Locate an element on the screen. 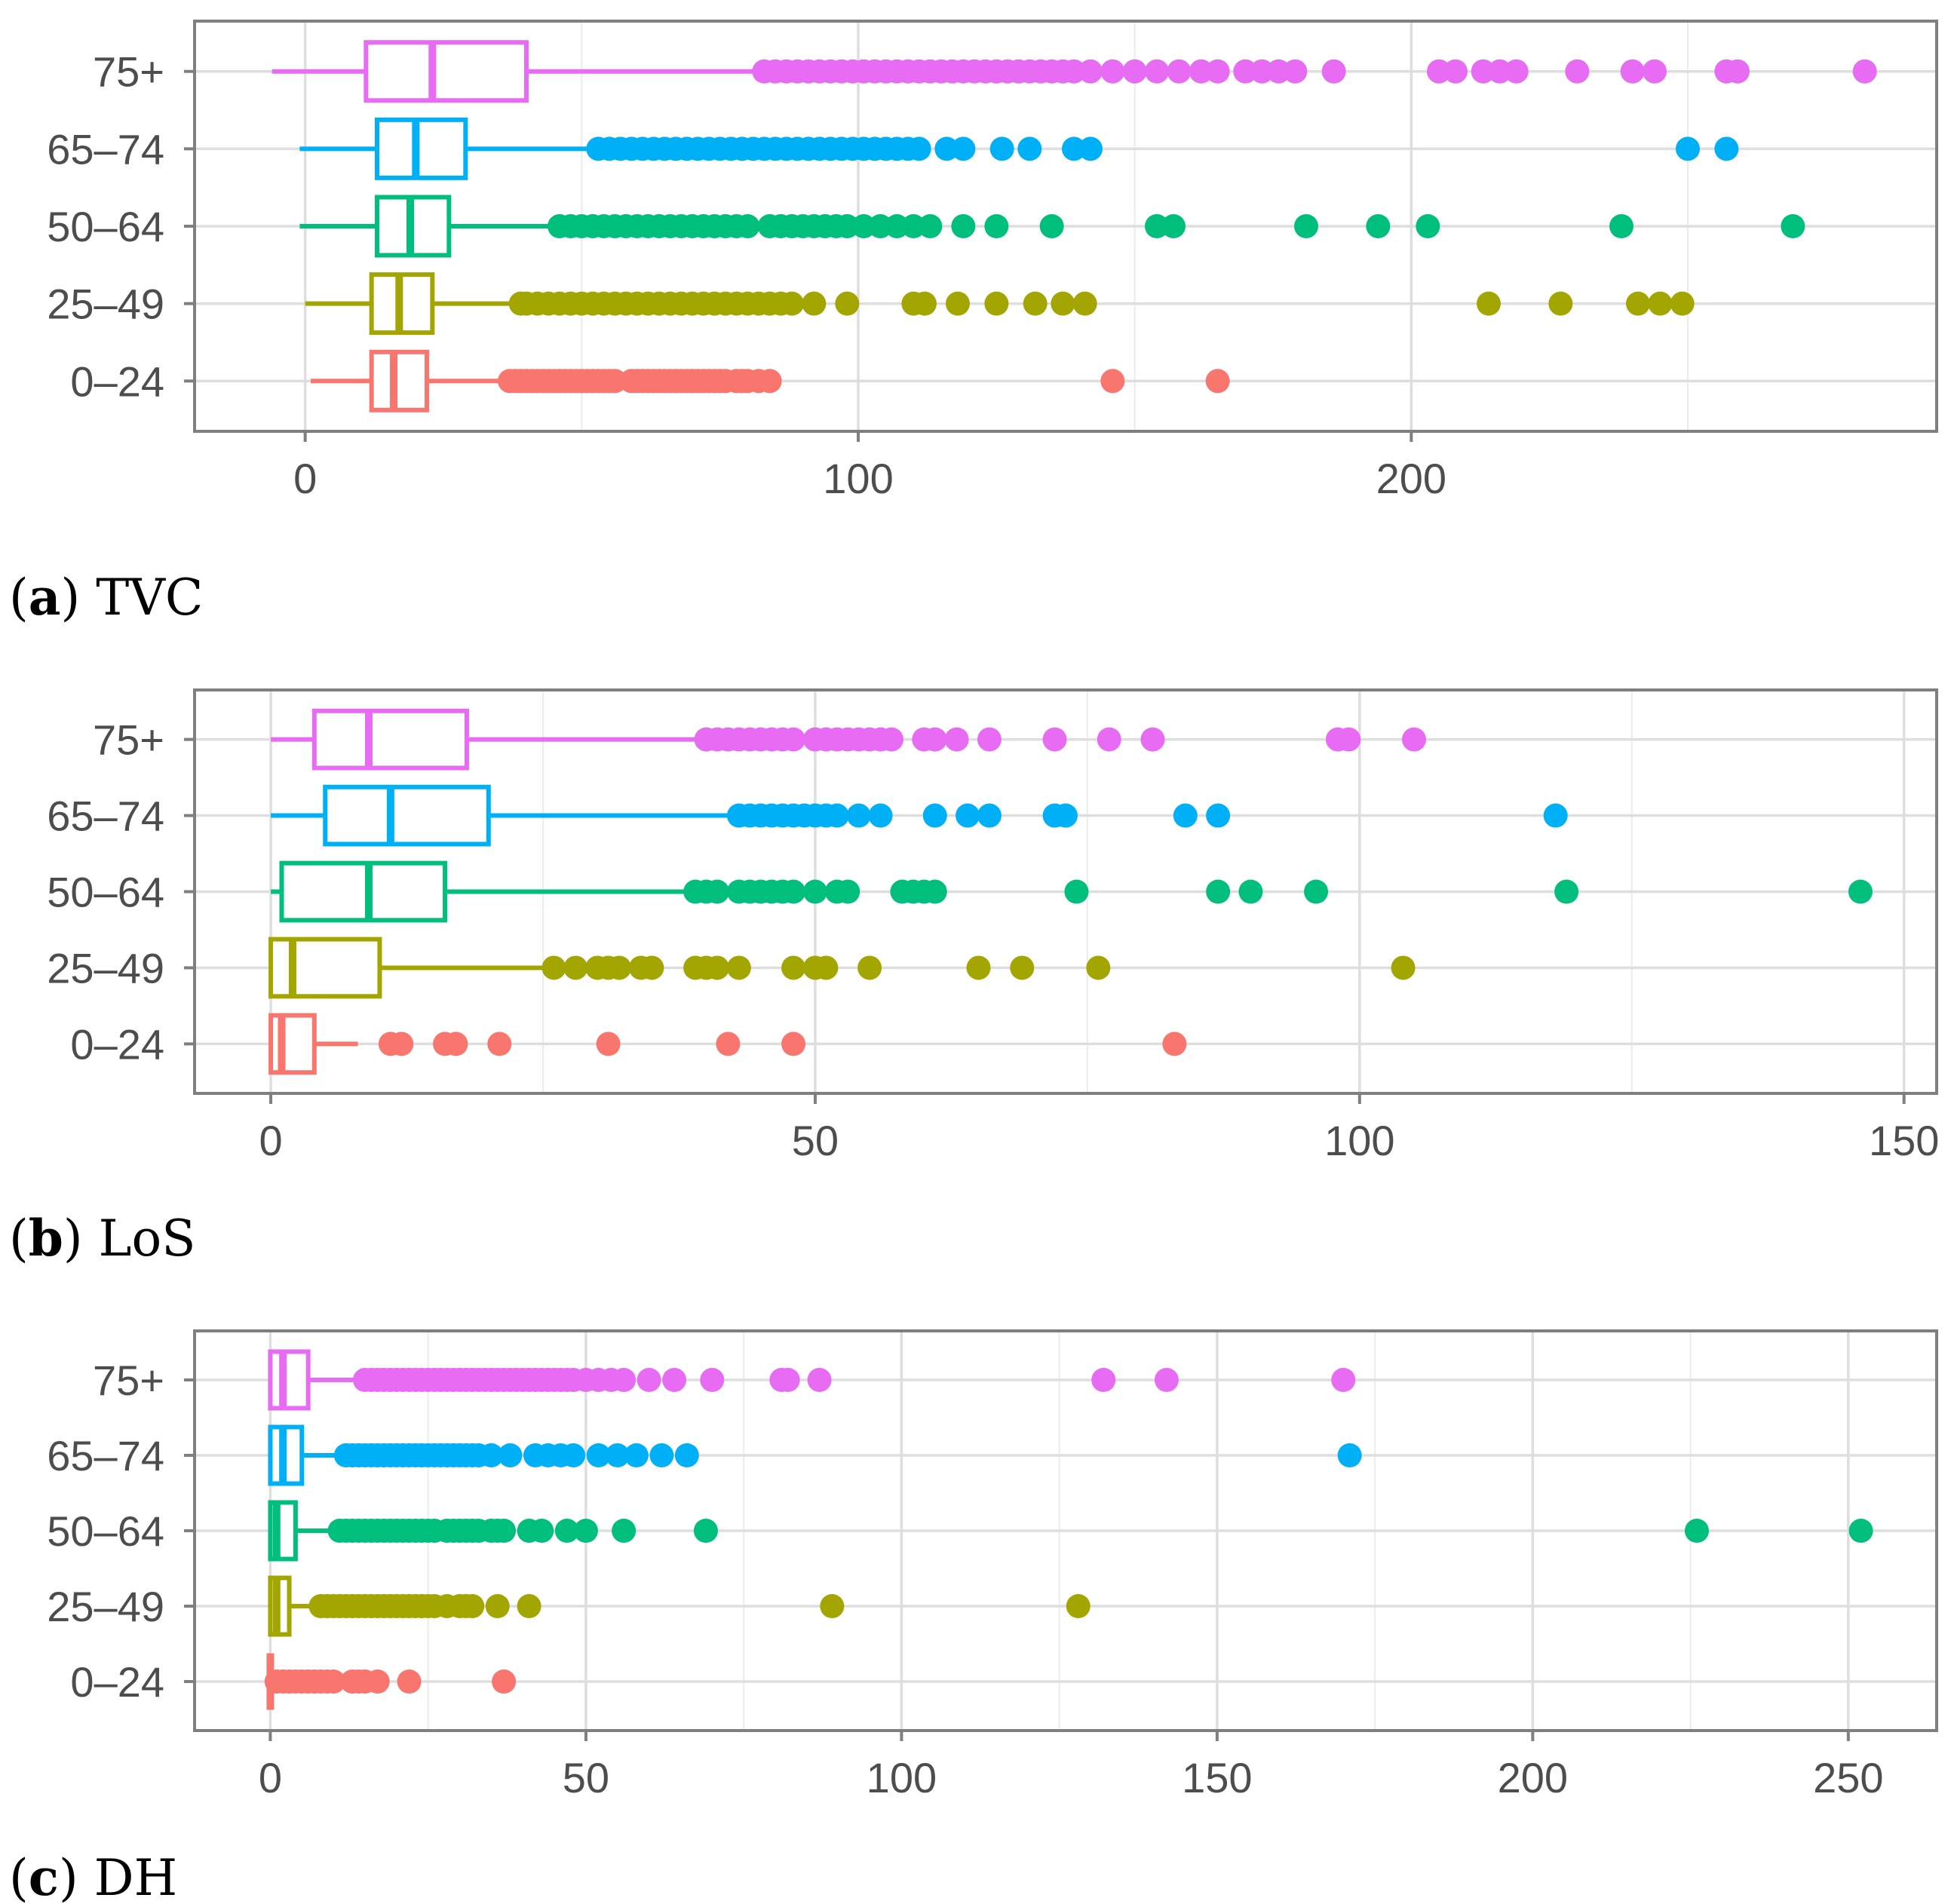 The height and width of the screenshot is (1904, 1951). x-tick-label: 0 is located at coordinates (305, 478).